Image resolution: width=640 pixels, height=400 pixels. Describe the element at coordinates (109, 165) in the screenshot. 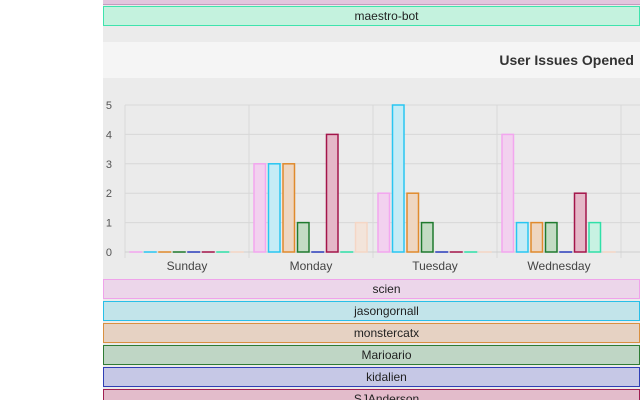

I see `y-tick-label: 3` at that location.